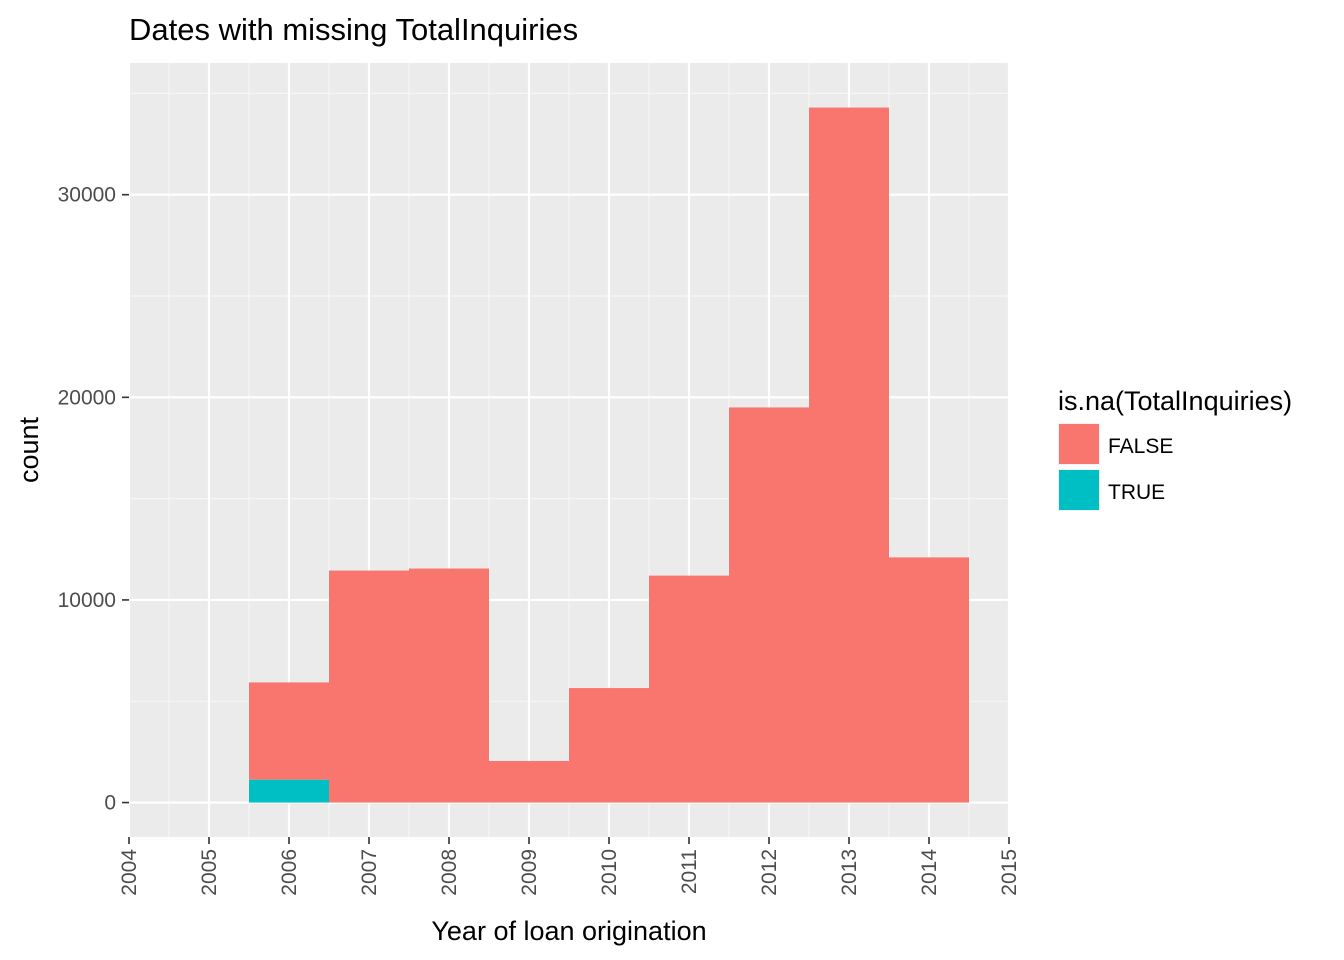 The width and height of the screenshot is (1344, 960). What do you see at coordinates (1009, 872) in the screenshot?
I see `x-tick-label: 2015` at bounding box center [1009, 872].